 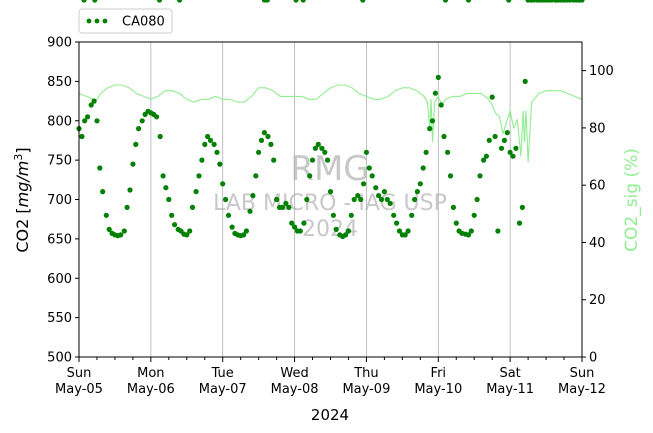 What do you see at coordinates (125, 21) in the screenshot?
I see `legend: CA080` at bounding box center [125, 21].